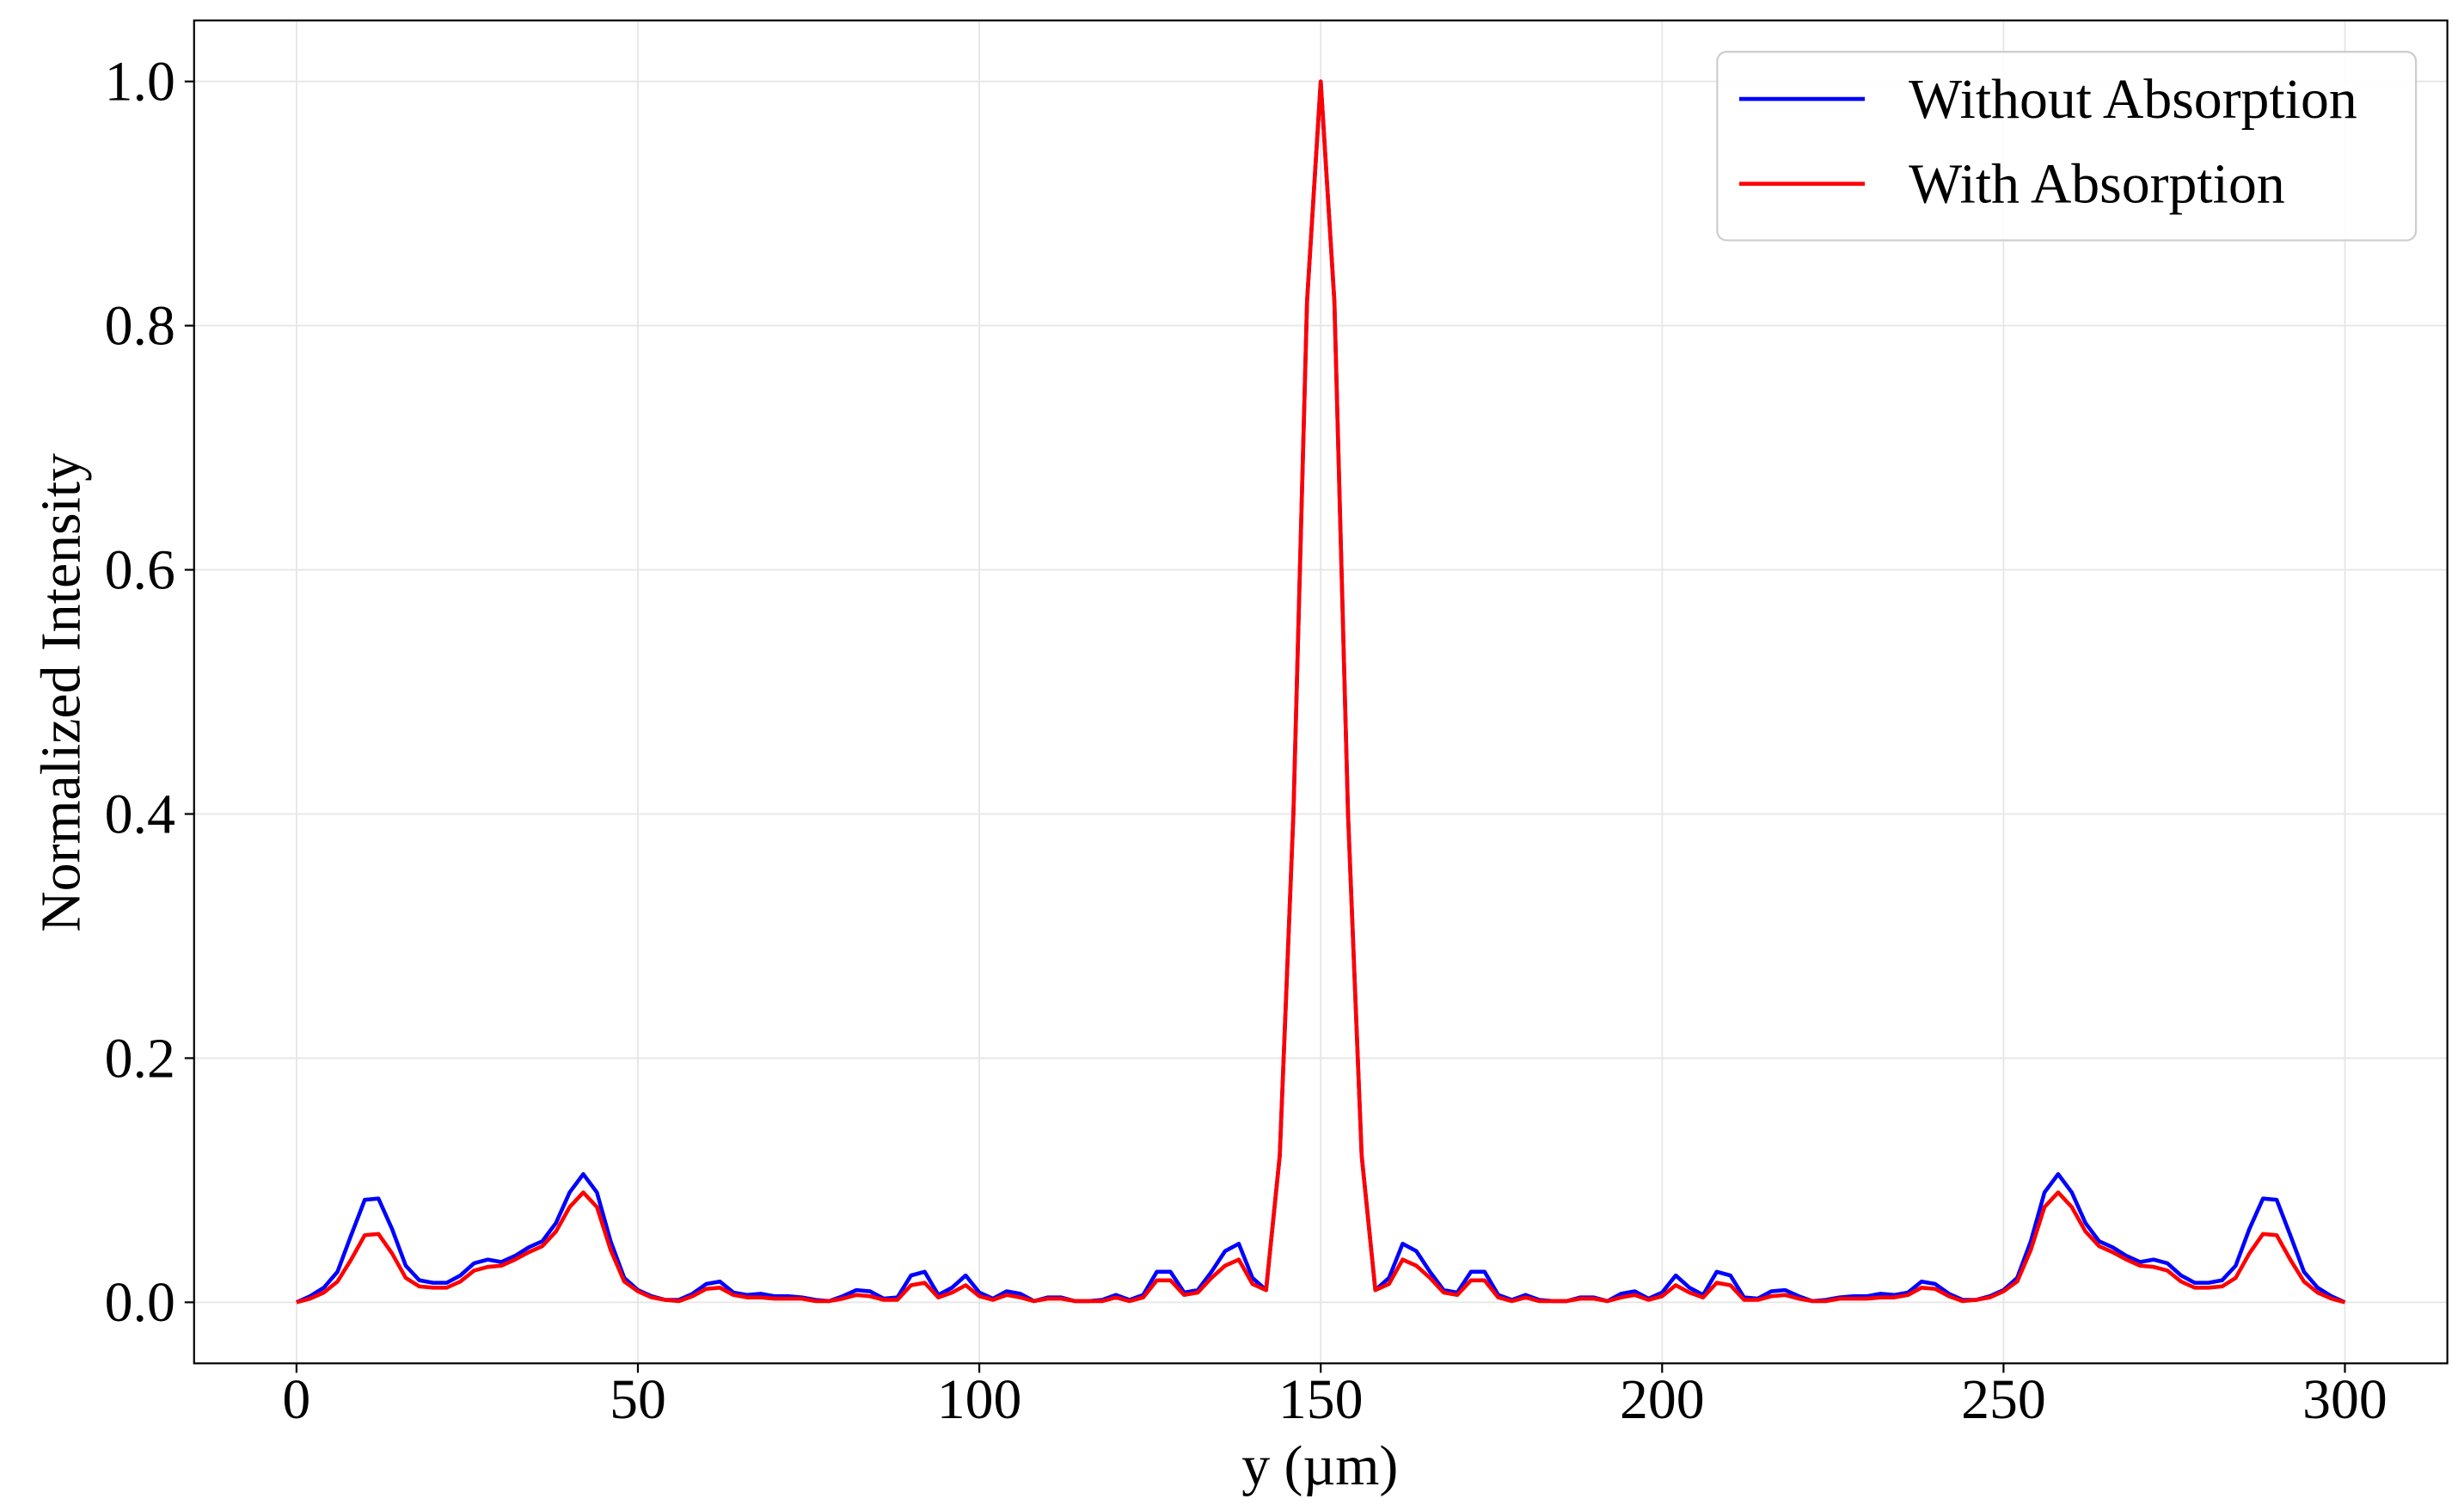 This screenshot has height=1511, width=2464. Describe the element at coordinates (2097, 184) in the screenshot. I see `legend-label: With Absorption` at that location.